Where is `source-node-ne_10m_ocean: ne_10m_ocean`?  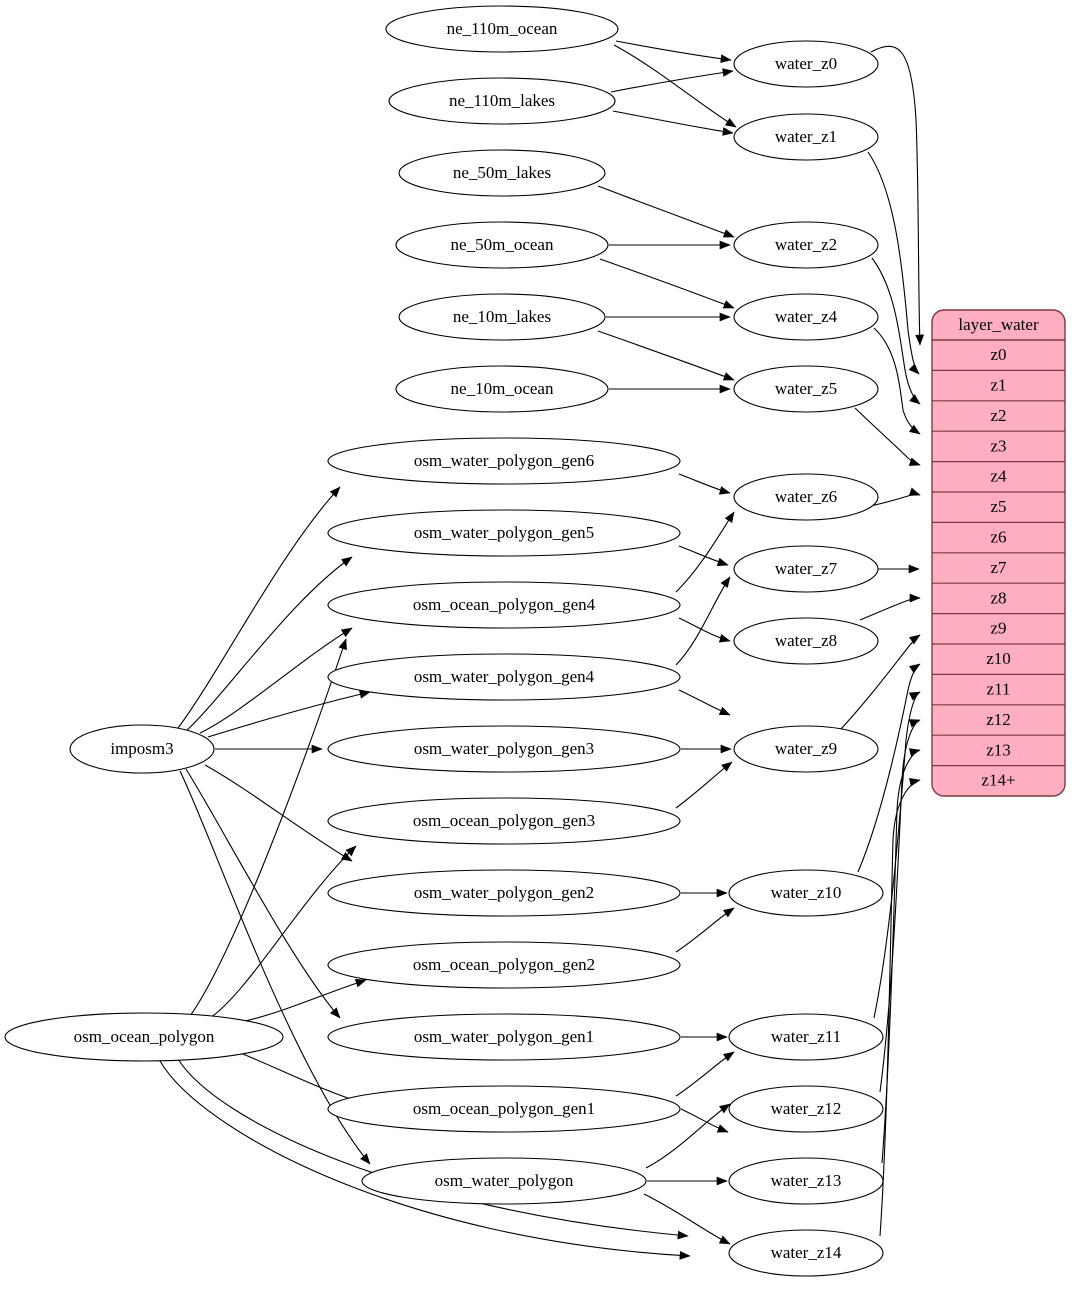 source-node-ne_10m_ocean: ne_10m_ocean is located at coordinates (502, 389).